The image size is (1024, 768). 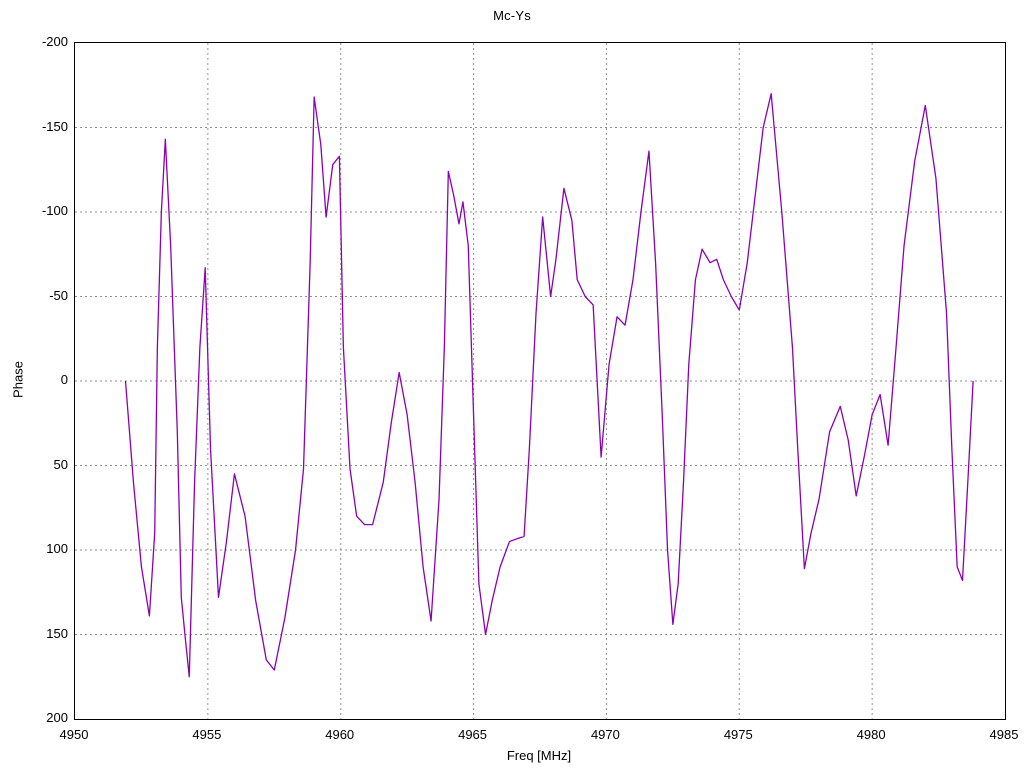 I want to click on y-tick-label: 100, so click(x=57, y=548).